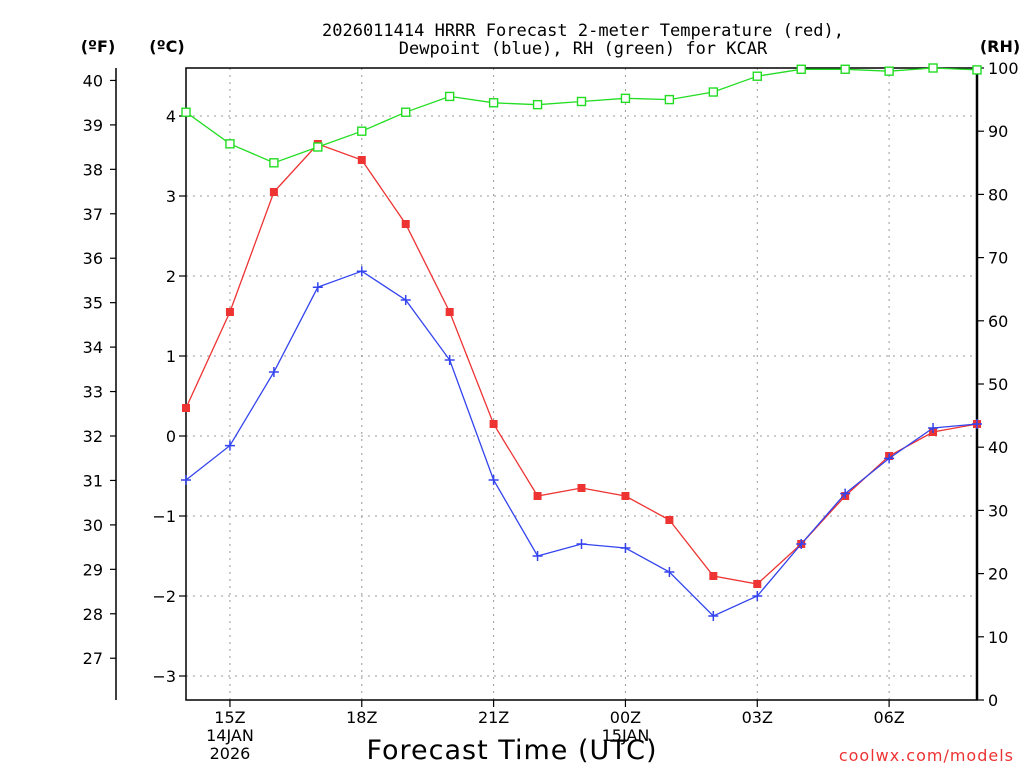  What do you see at coordinates (171, 116) in the screenshot?
I see `celsius-tick-label: 4` at bounding box center [171, 116].